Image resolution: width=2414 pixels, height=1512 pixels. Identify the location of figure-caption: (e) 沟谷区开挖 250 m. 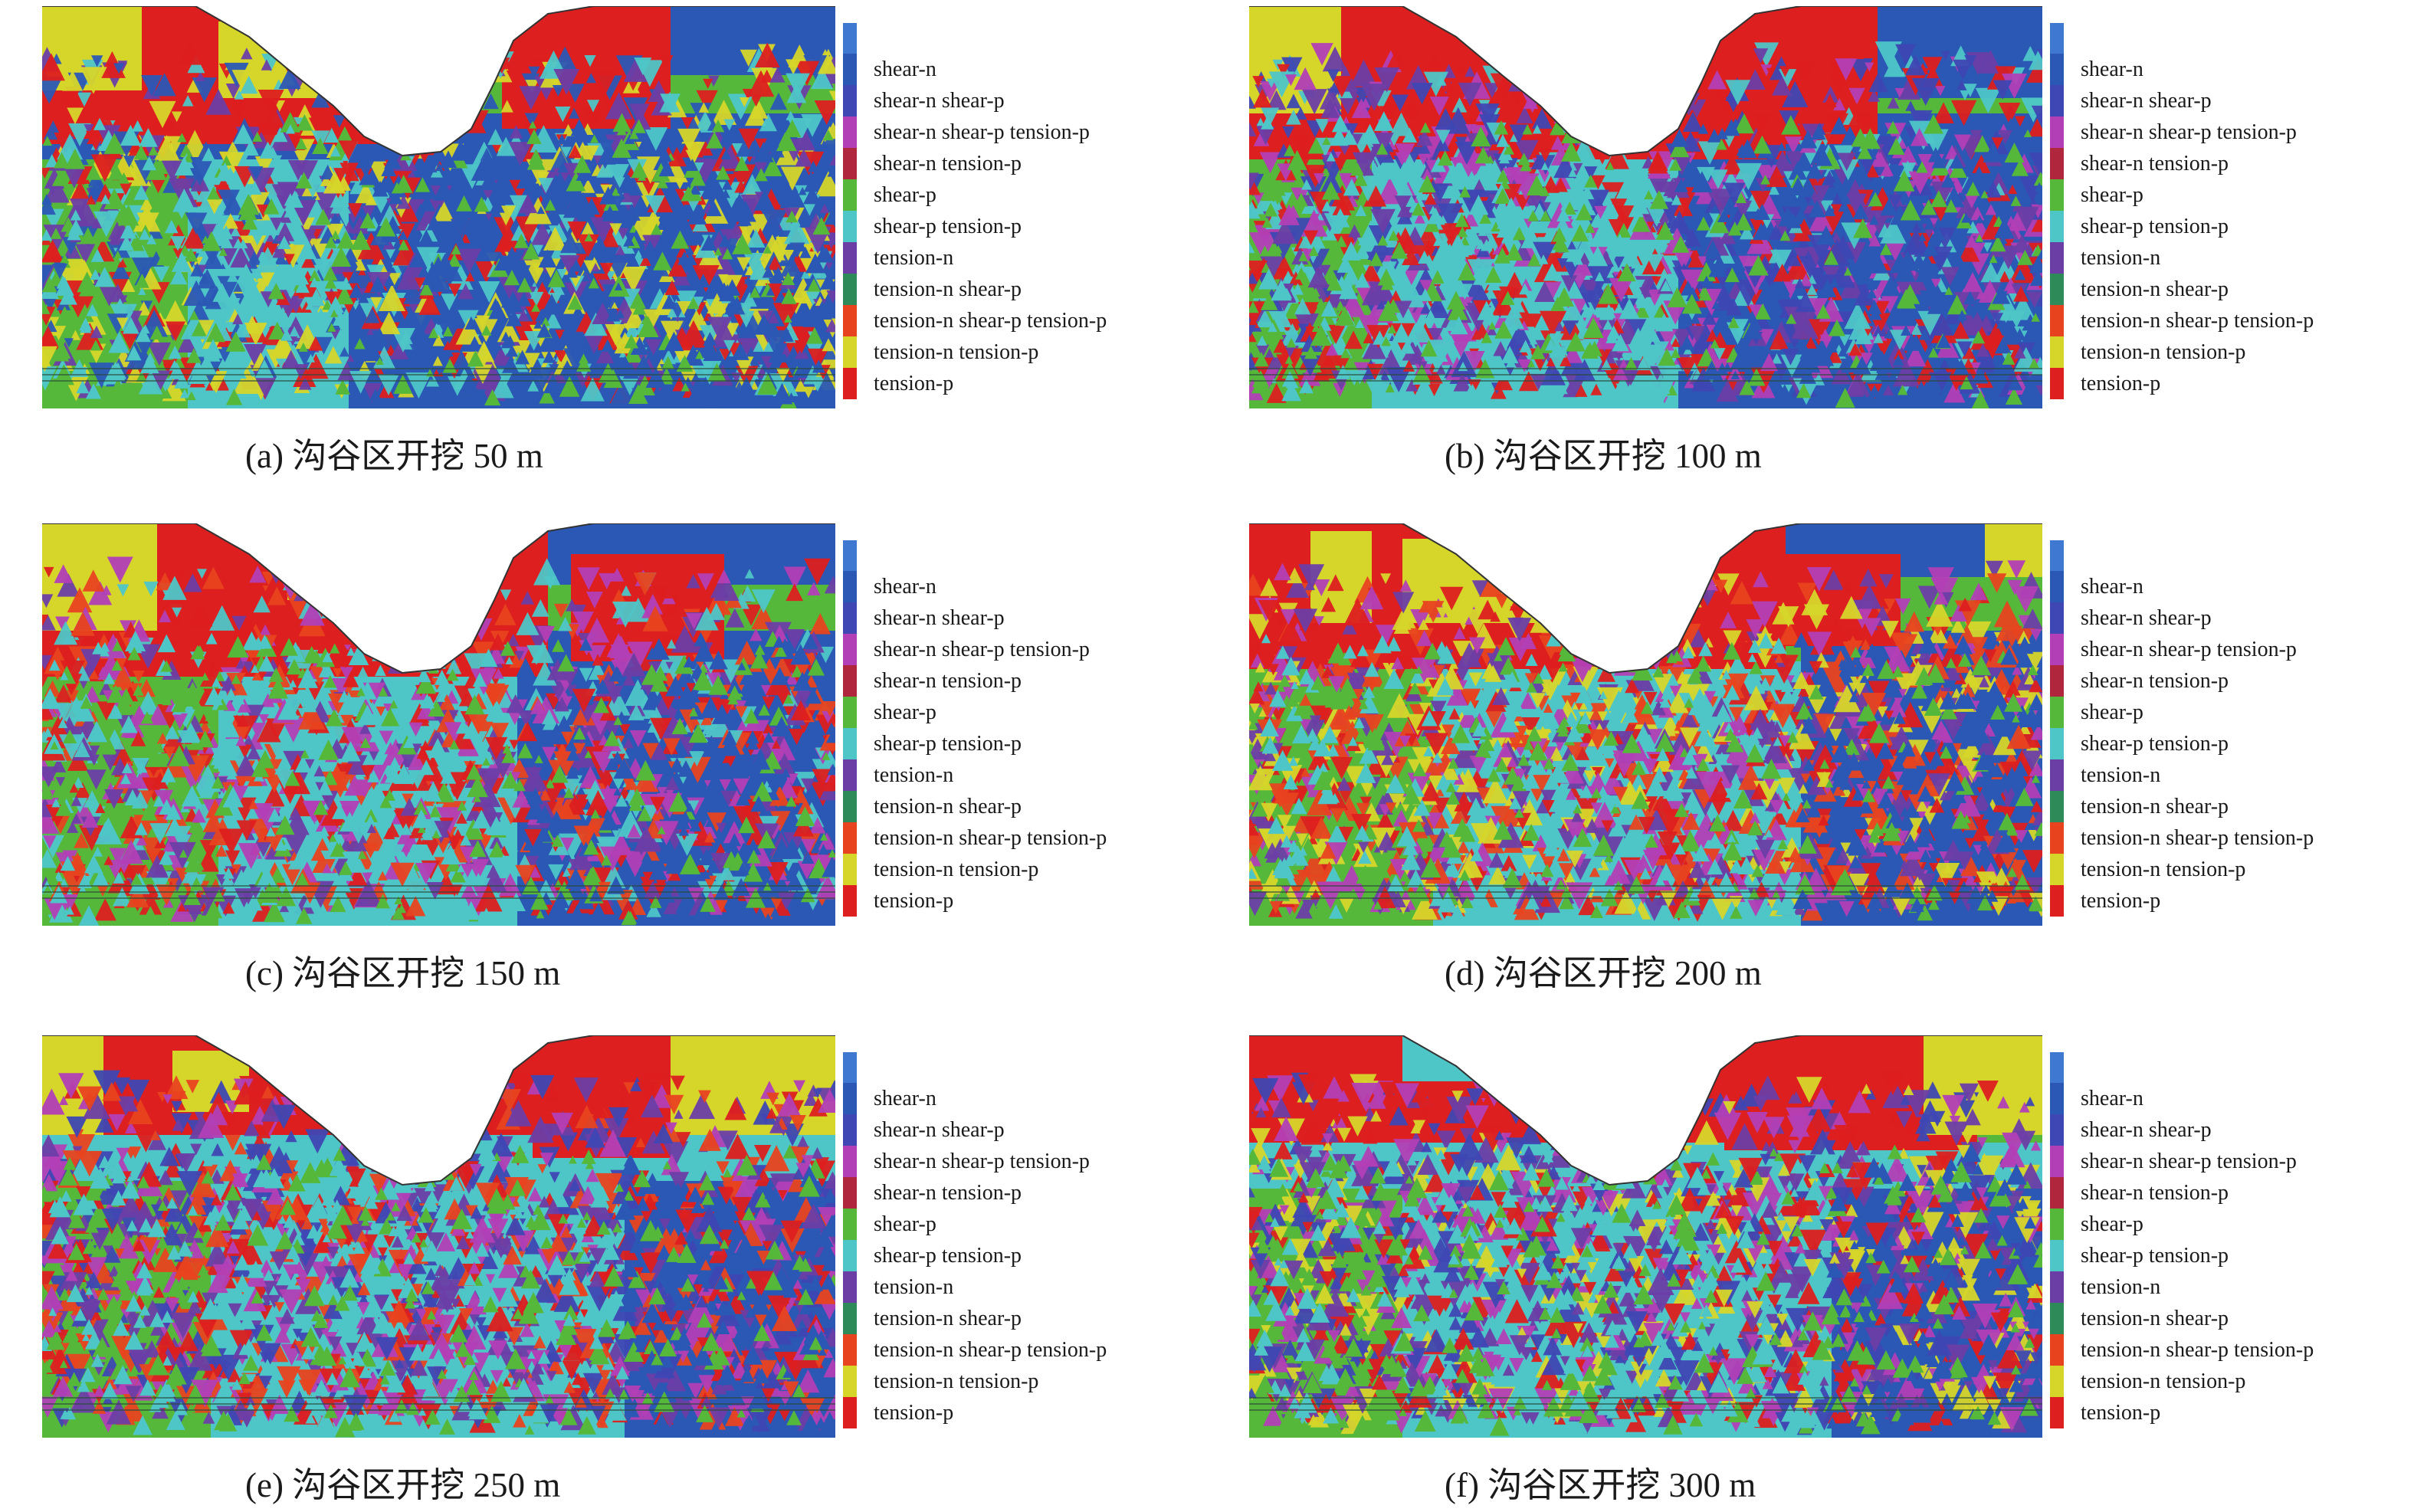
(403, 1485).